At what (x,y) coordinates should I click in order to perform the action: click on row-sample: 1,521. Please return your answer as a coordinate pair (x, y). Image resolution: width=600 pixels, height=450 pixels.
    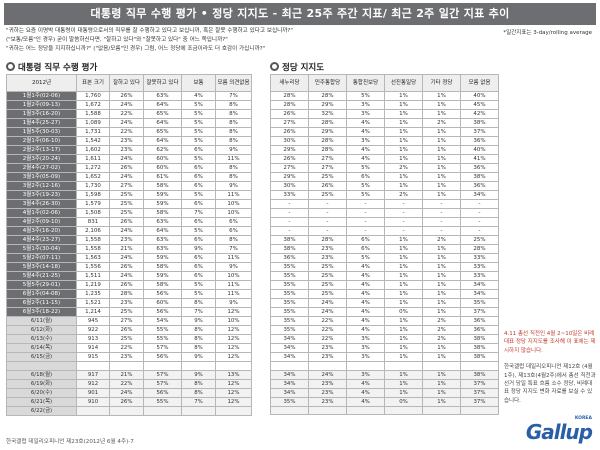
    Looking at the image, I should click on (93, 303).